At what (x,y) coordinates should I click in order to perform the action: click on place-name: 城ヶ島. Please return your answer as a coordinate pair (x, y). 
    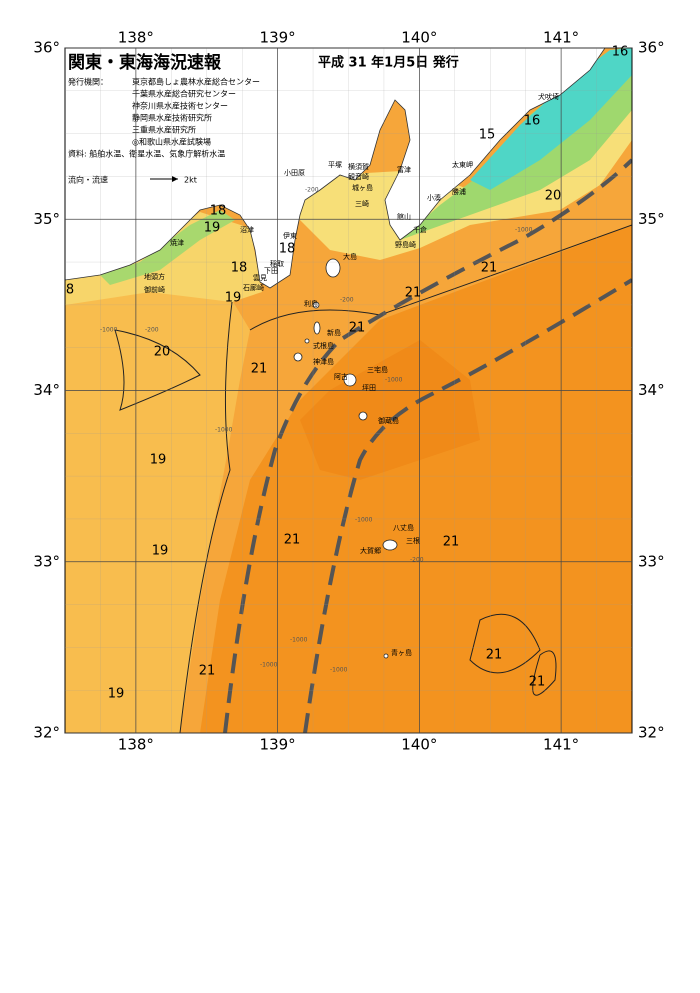
    Looking at the image, I should click on (362, 187).